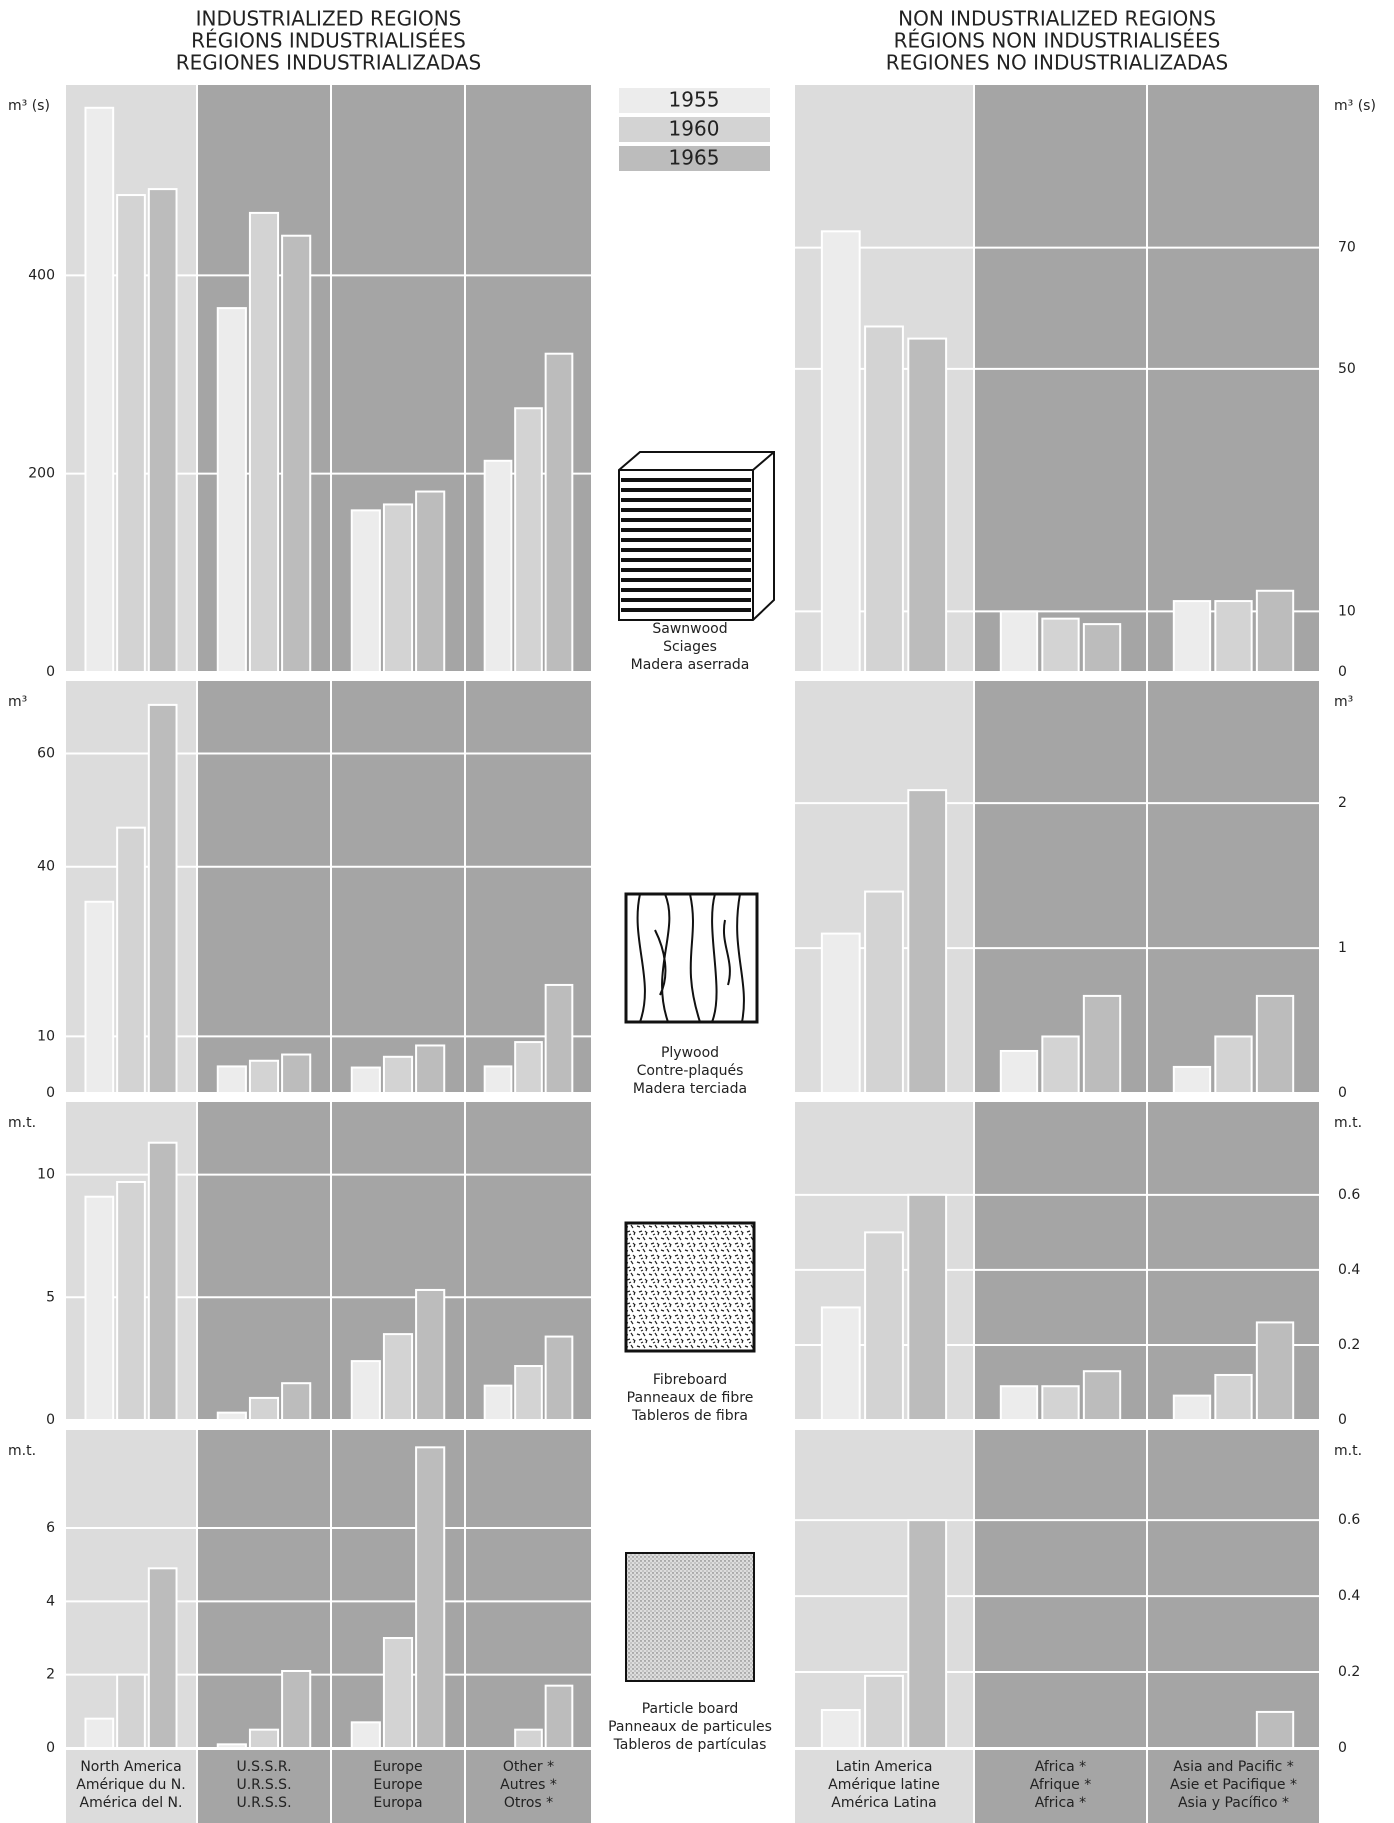 The width and height of the screenshot is (1394, 1823). Describe the element at coordinates (884, 1767) in the screenshot. I see `category-label: Latin America` at that location.